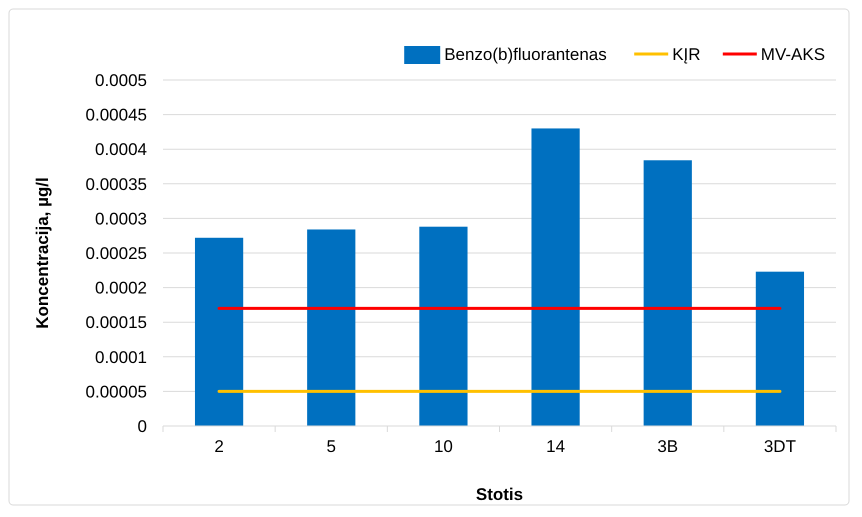  Describe the element at coordinates (443, 446) in the screenshot. I see `x-tick-label: 10` at that location.